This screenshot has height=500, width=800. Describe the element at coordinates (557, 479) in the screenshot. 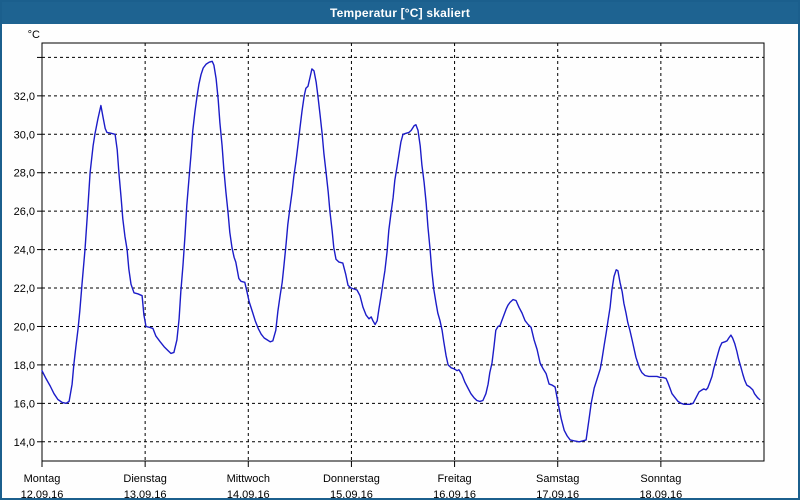

I see `x-day-label: Samstag` at that location.